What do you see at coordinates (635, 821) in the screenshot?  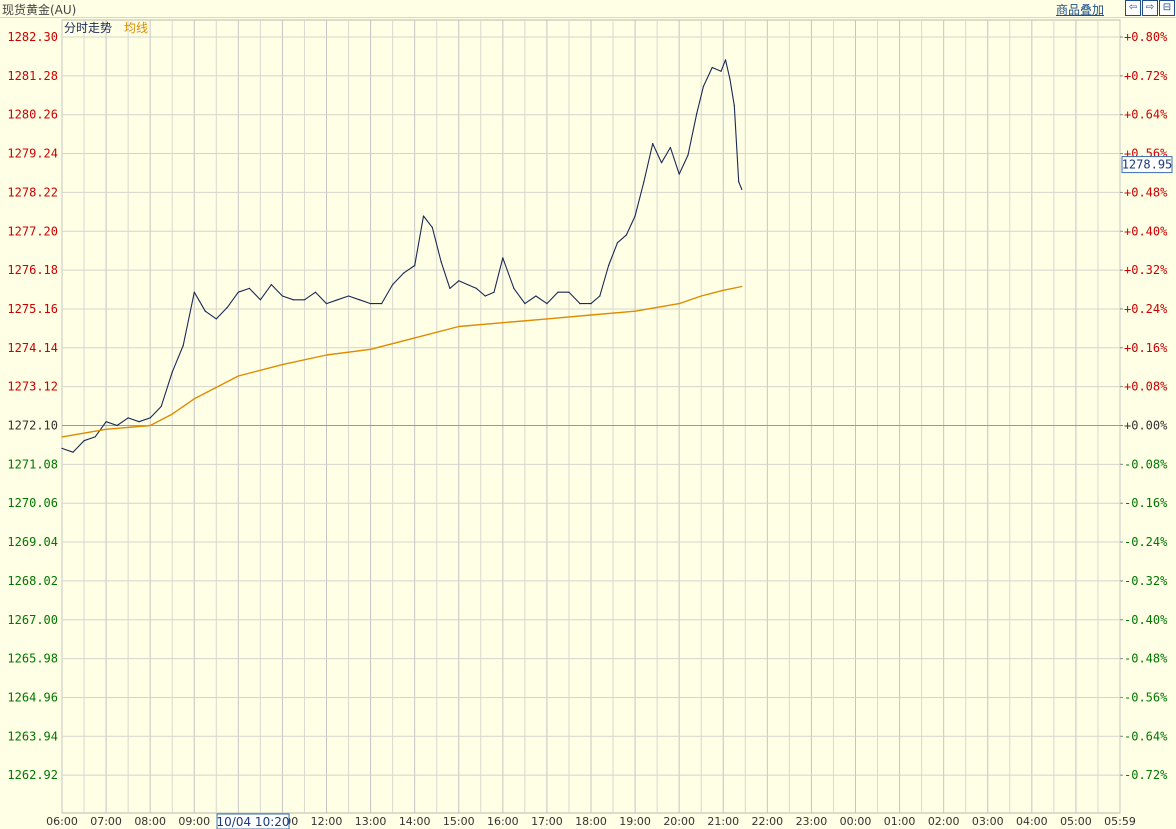 I see `x-tick-label: 19:00` at bounding box center [635, 821].